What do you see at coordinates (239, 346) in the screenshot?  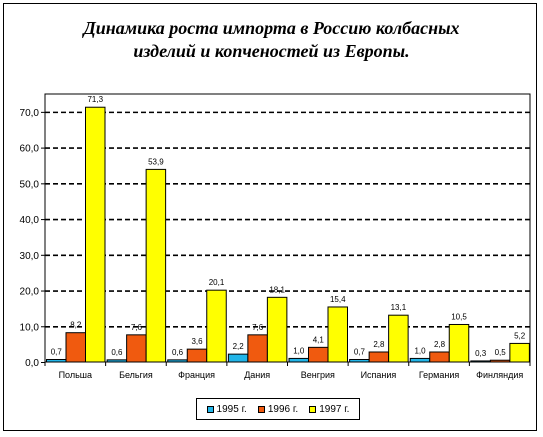 I see `data-label: 2,2` at bounding box center [239, 346].